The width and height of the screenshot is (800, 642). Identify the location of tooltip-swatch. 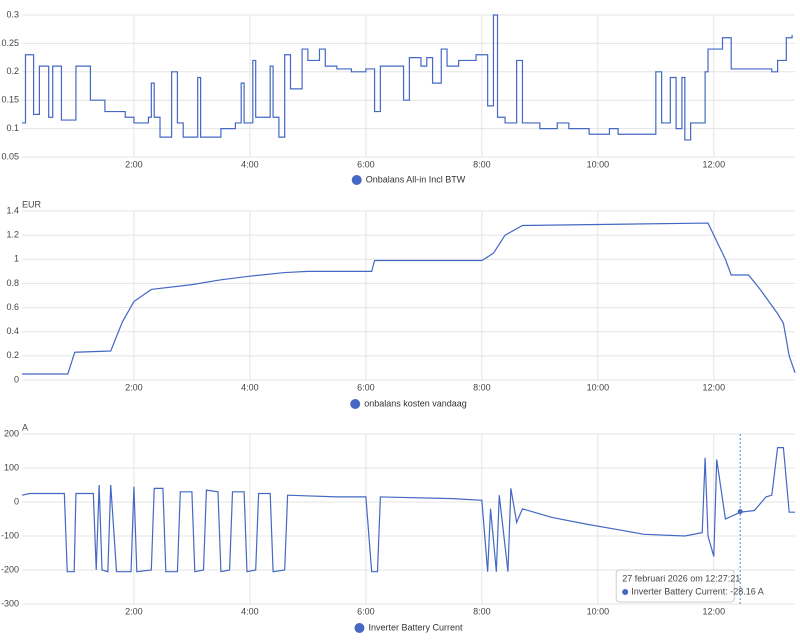
(625, 592).